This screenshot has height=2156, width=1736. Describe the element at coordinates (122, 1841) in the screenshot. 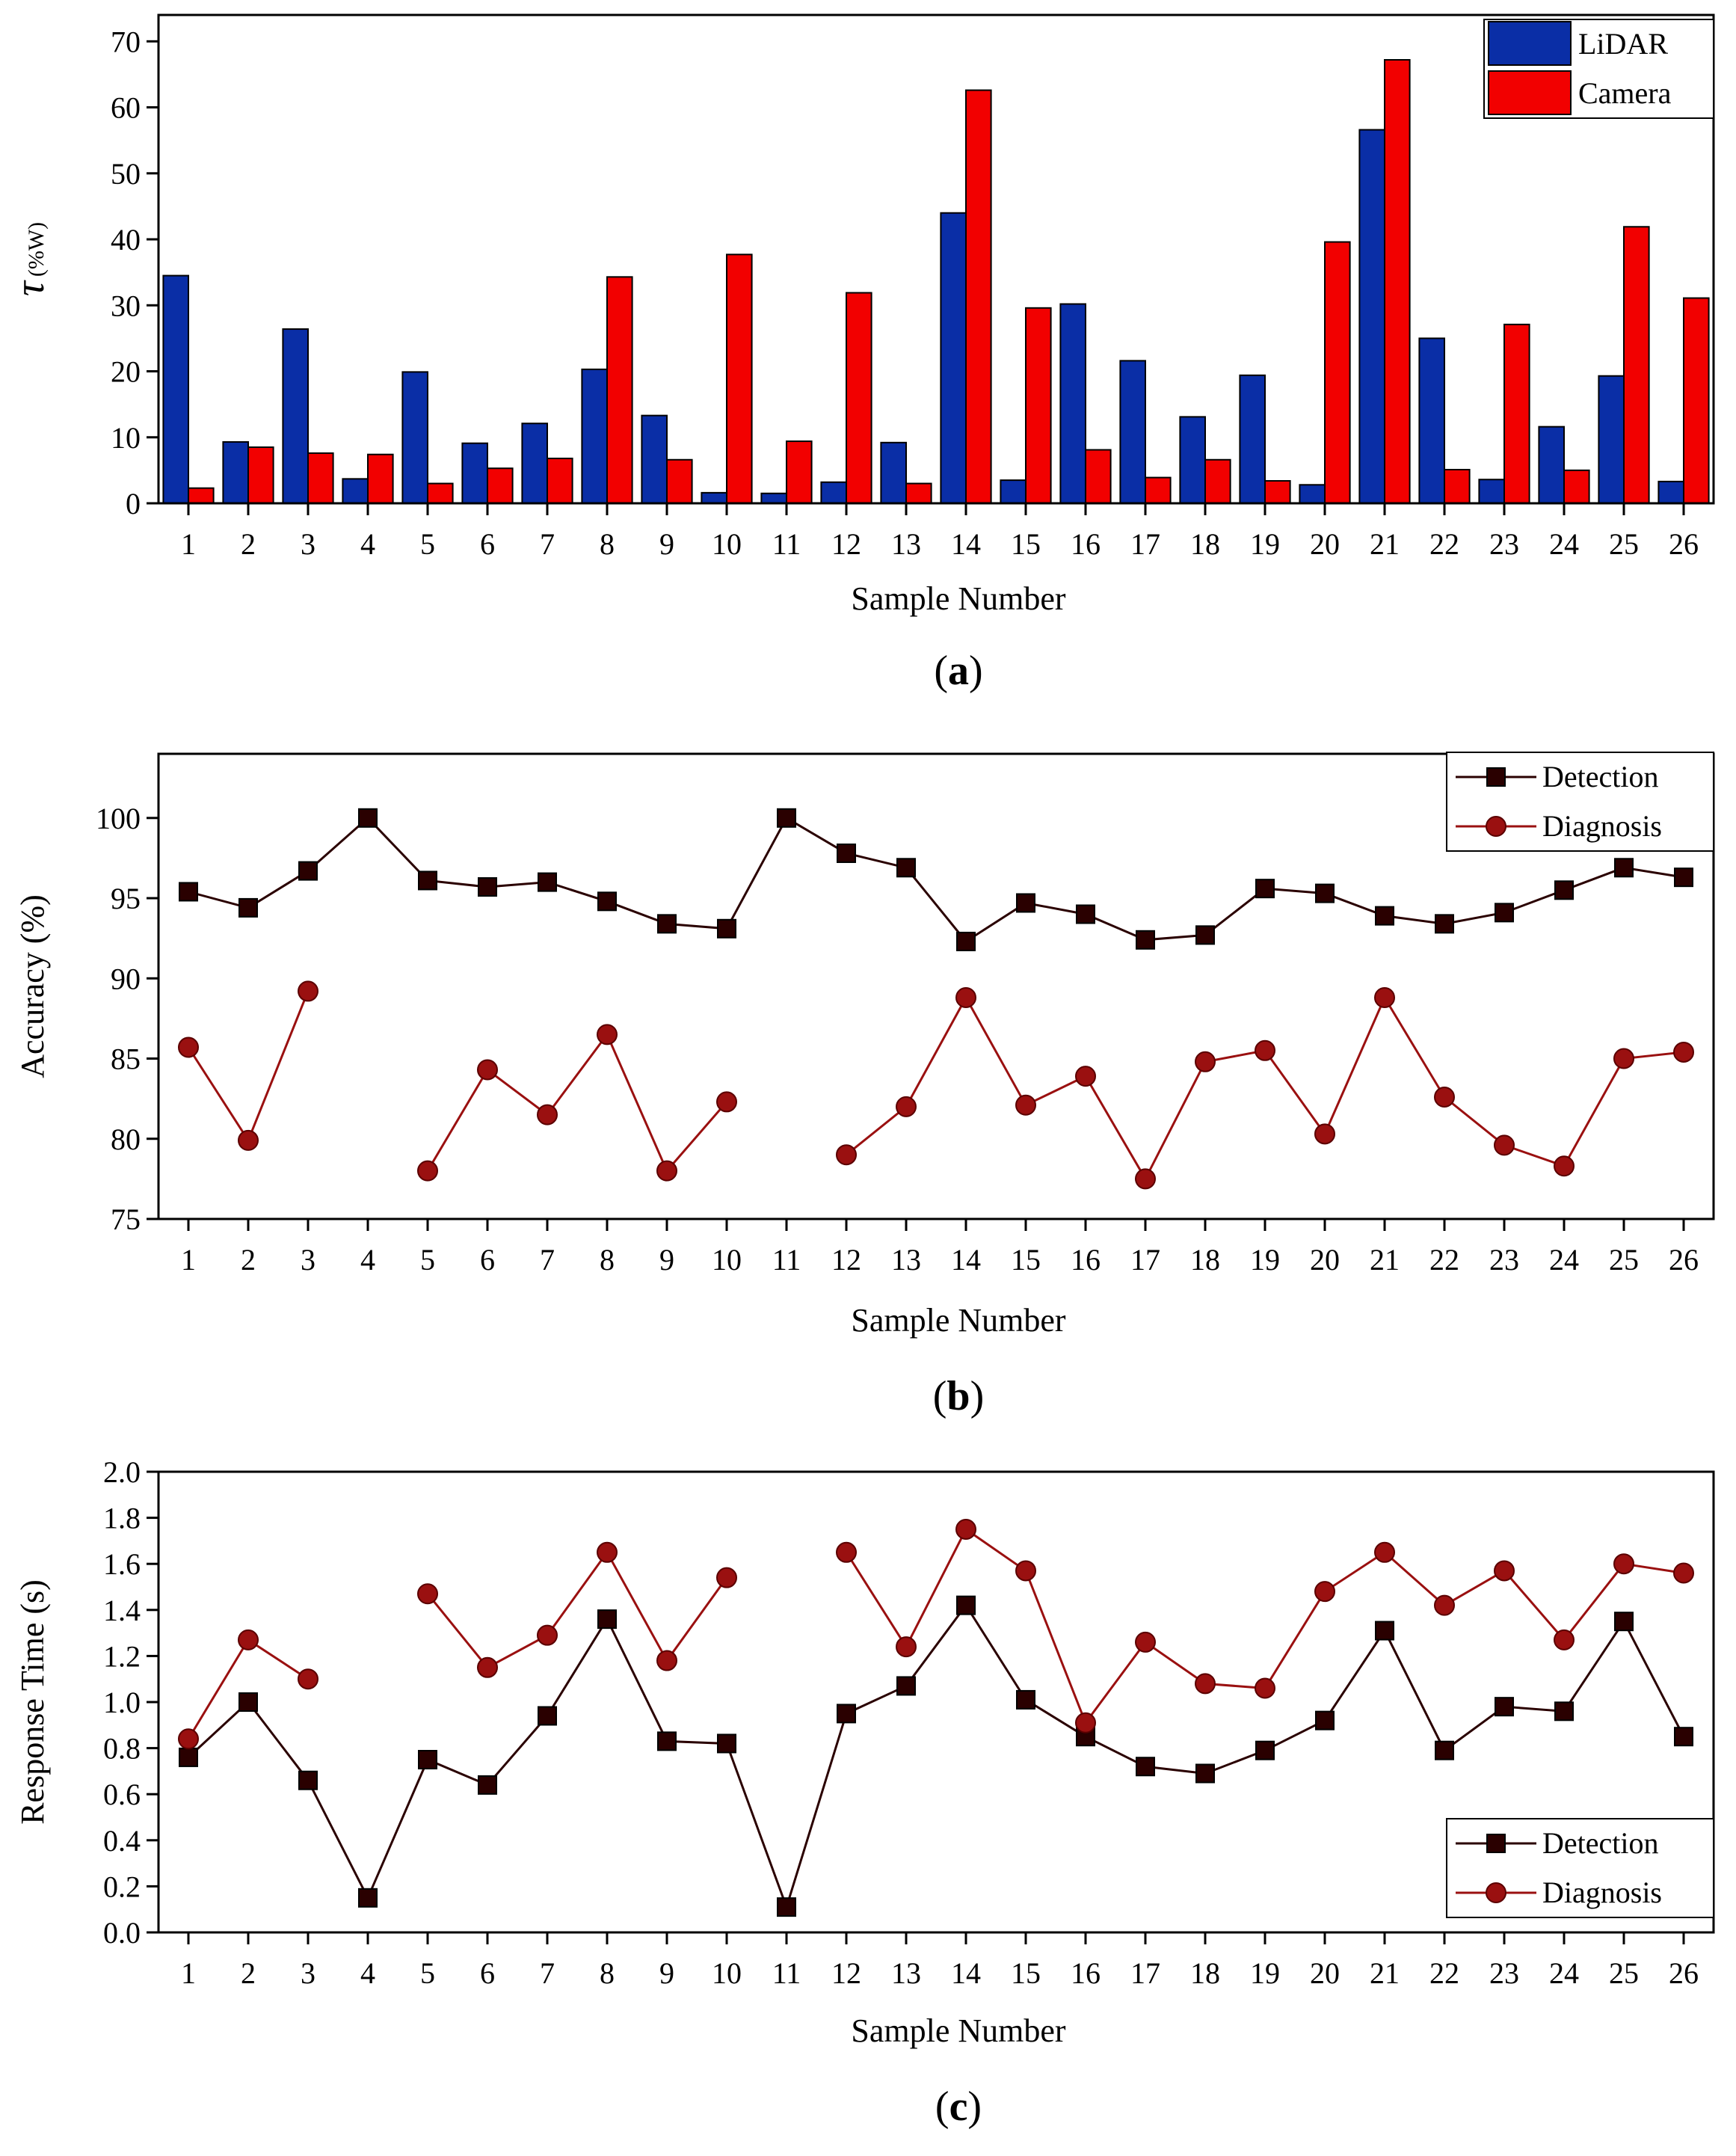

I see `y-tick-label: 0.4` at that location.